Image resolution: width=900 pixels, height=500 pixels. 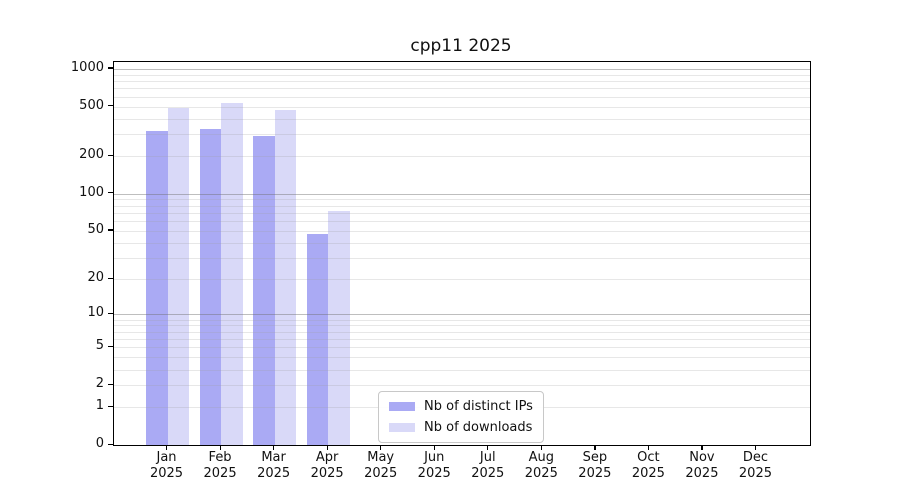 What do you see at coordinates (91, 155) in the screenshot?
I see `y-tick-label: 200` at bounding box center [91, 155].